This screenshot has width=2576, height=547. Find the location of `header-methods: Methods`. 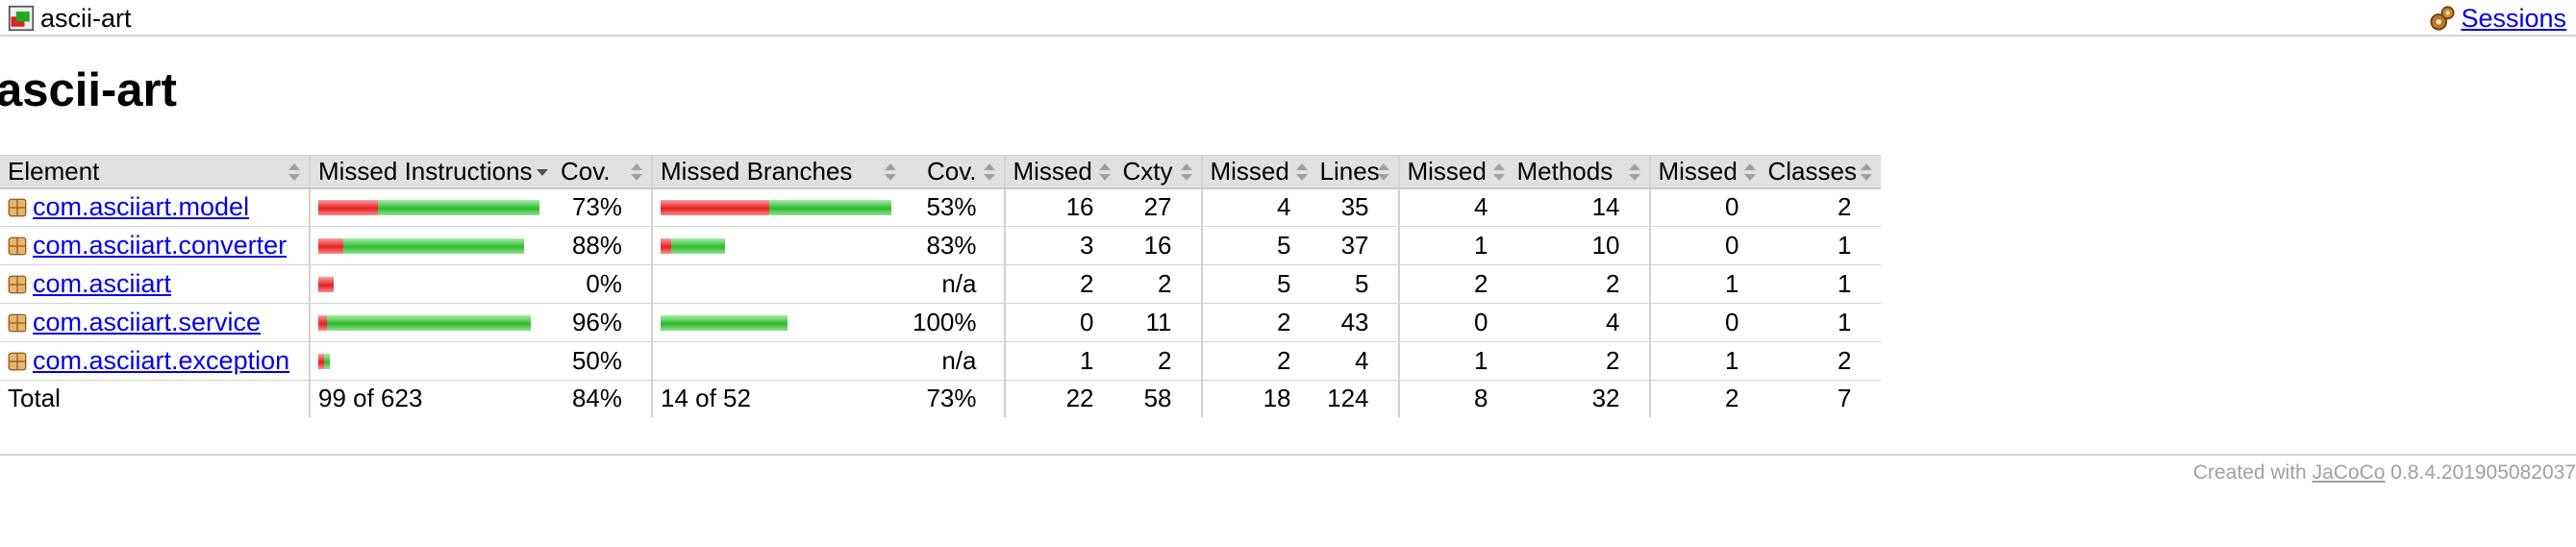

header-methods: Methods is located at coordinates (1579, 172).